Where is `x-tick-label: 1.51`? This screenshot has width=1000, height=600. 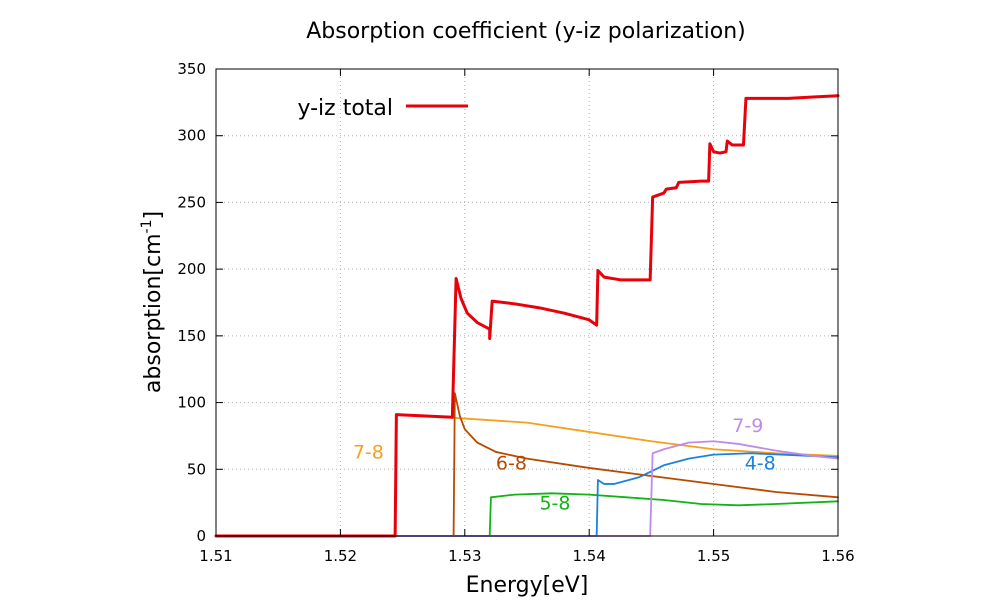
x-tick-label: 1.51 is located at coordinates (215, 556).